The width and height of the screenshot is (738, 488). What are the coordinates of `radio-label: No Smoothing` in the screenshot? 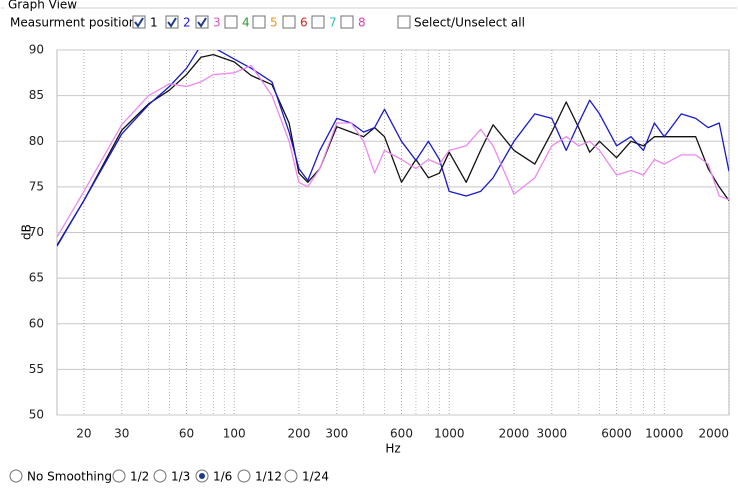 It's located at (69, 477).